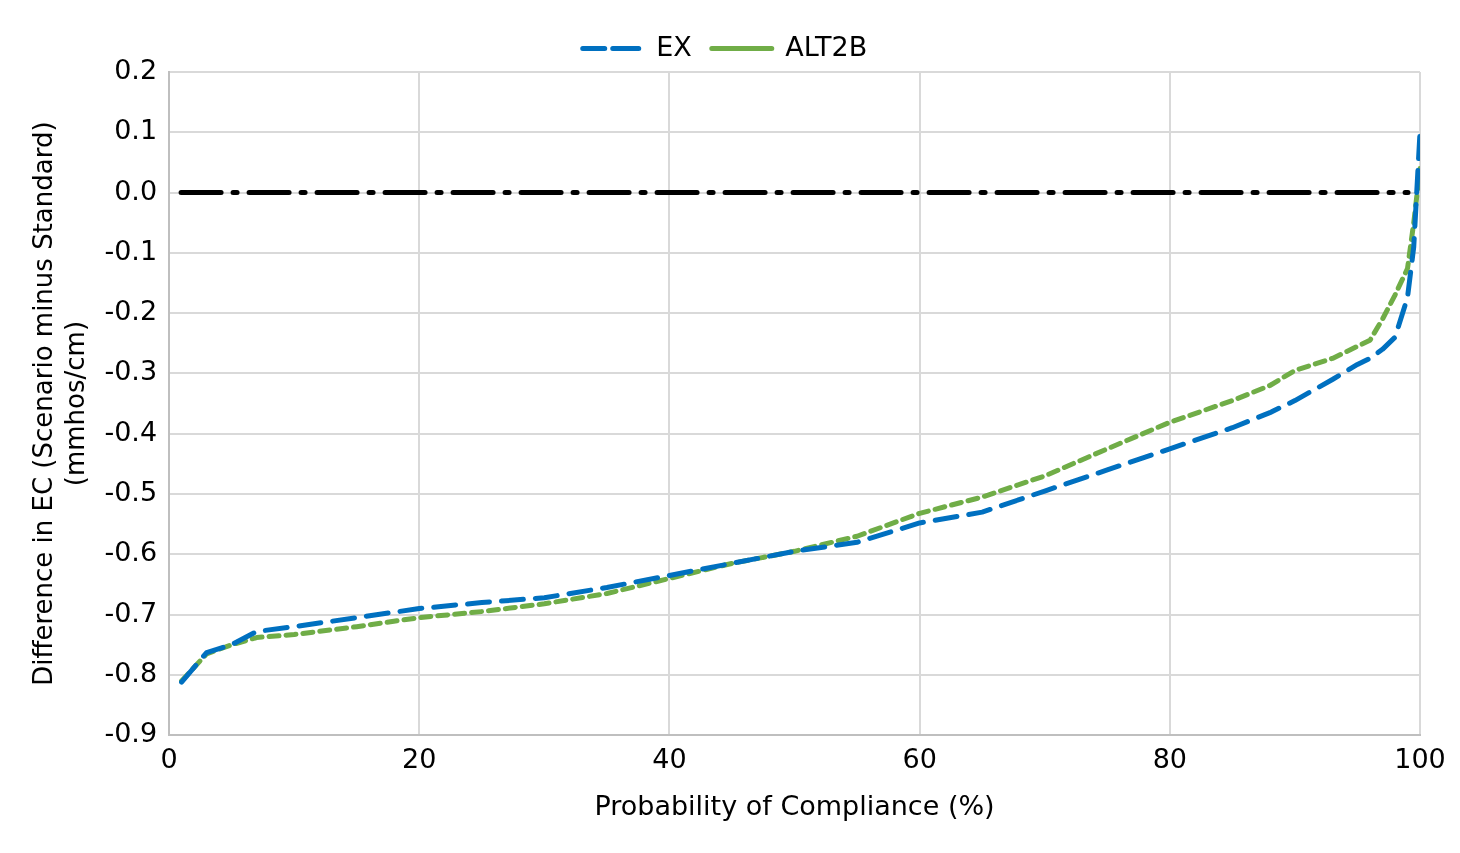  What do you see at coordinates (131, 552) in the screenshot?
I see `y-tick-label: -0.6` at bounding box center [131, 552].